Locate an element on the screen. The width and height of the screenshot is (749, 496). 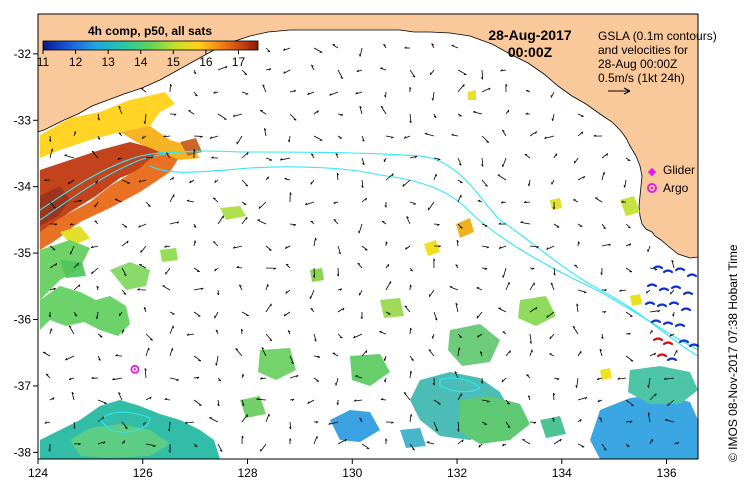
x-axis: 124 126 128 130 132 134 136 is located at coordinates (352, 469).